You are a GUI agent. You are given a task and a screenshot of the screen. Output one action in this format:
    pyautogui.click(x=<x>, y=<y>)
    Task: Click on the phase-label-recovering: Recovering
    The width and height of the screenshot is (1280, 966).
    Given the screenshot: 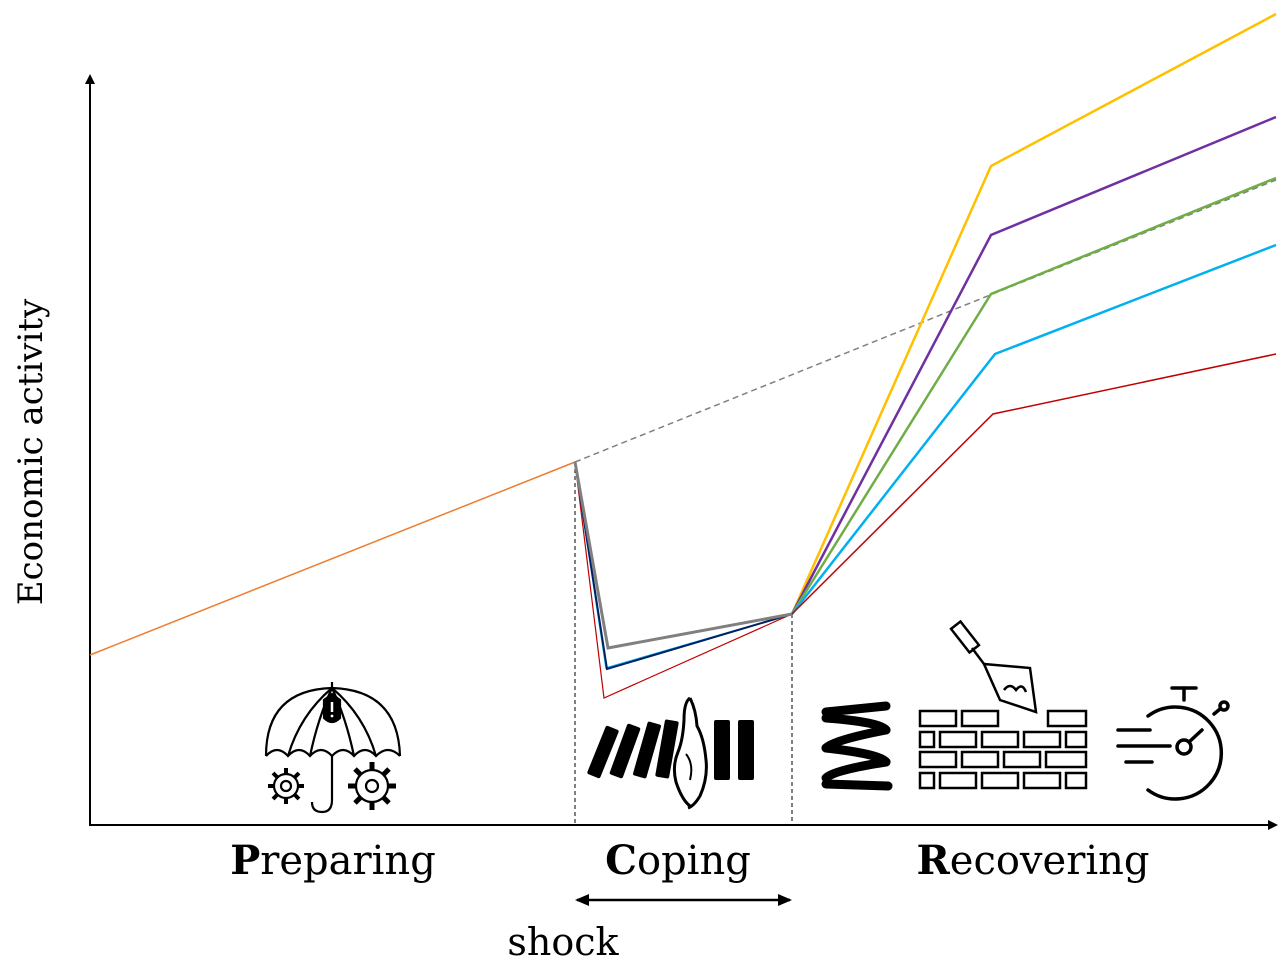 What is the action you would take?
    pyautogui.click(x=1033, y=860)
    